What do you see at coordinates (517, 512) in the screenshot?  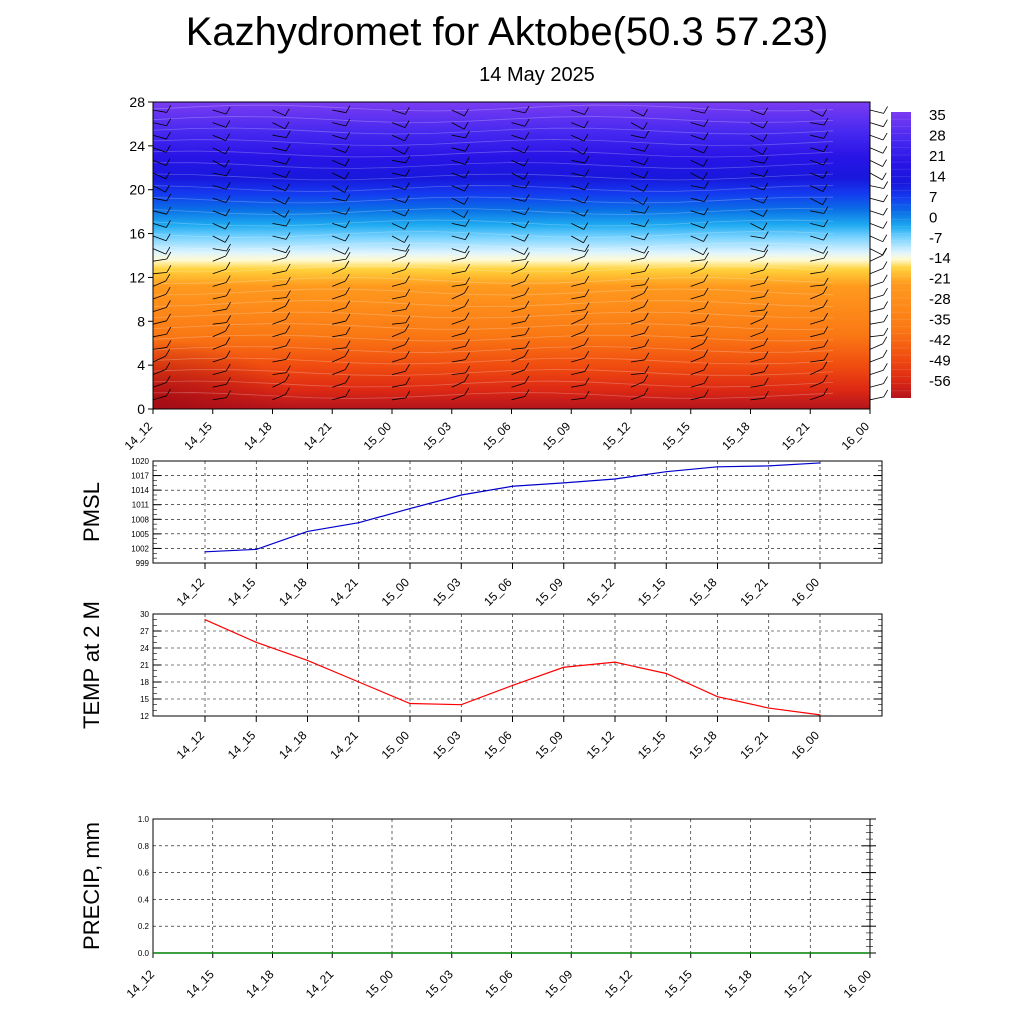 I see `plot-frame` at bounding box center [517, 512].